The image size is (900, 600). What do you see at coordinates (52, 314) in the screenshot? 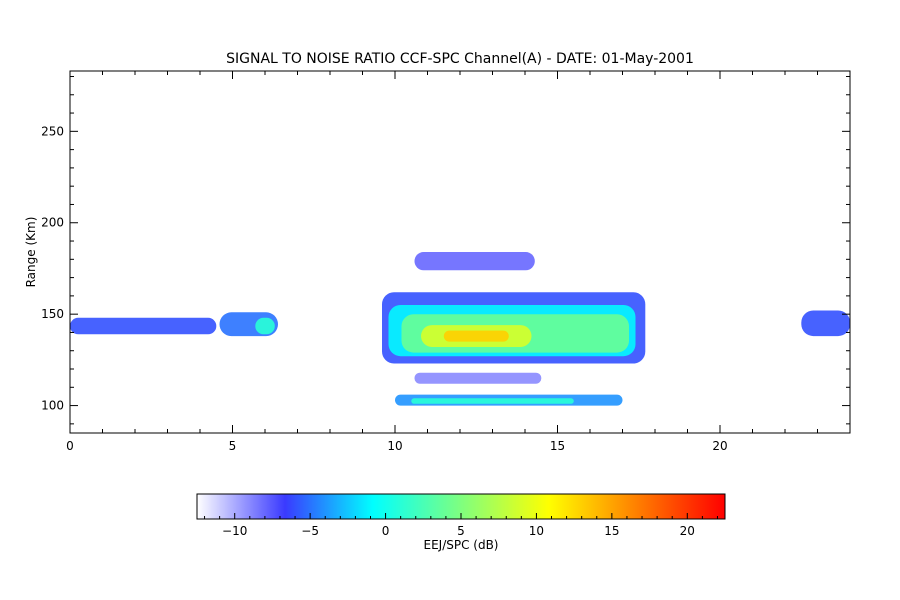
I see `y-tick-label: 150` at bounding box center [52, 314].